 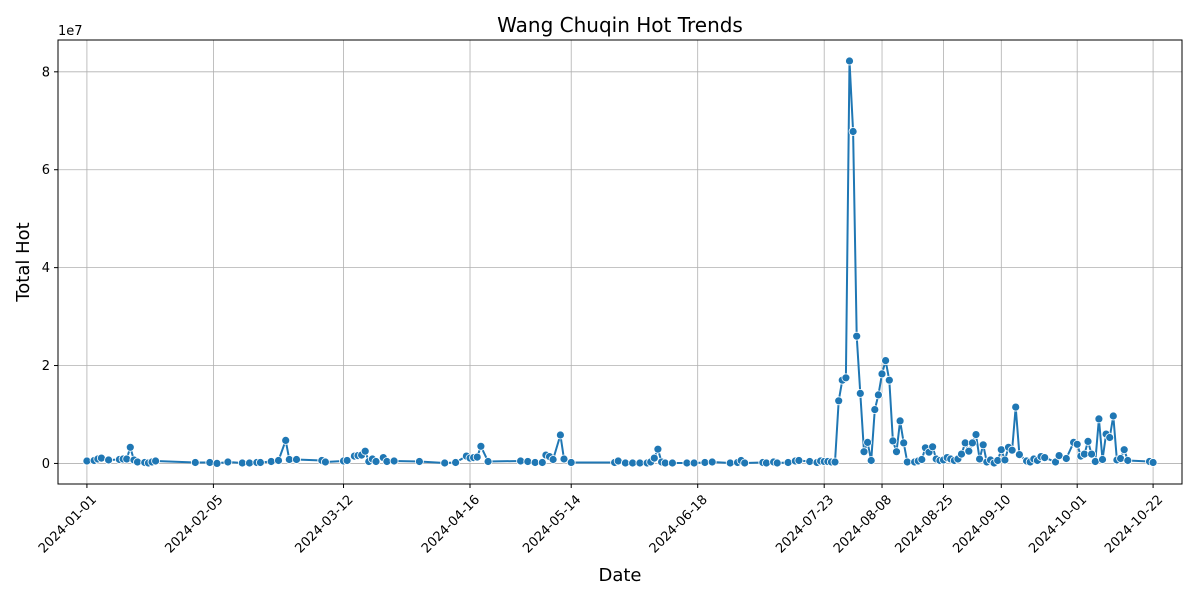 I want to click on y-axis-title: Total Hot, so click(x=23, y=262).